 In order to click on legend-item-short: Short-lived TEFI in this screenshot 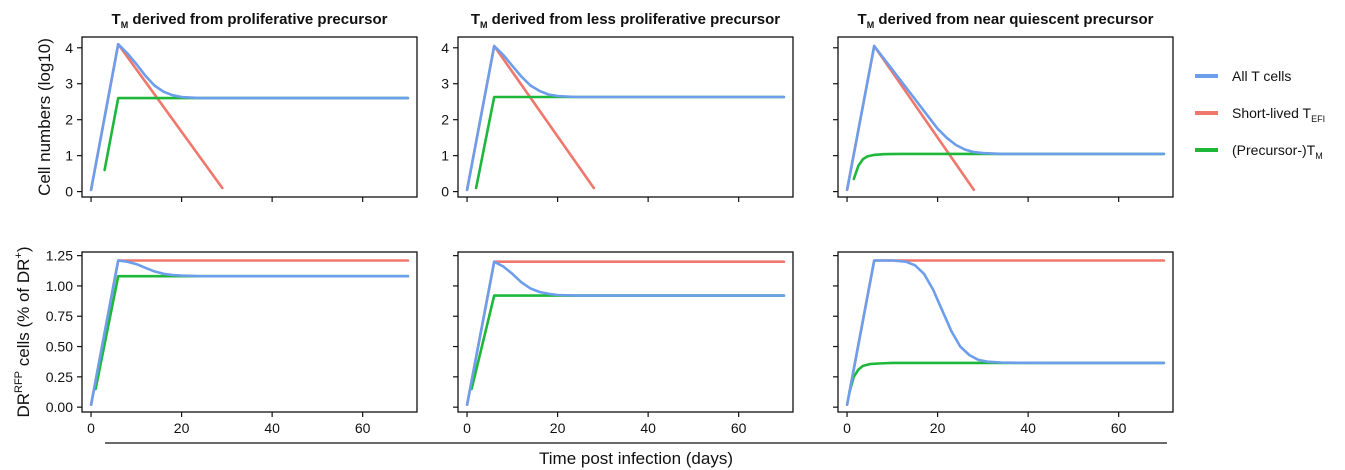, I will do `click(1260, 114)`.